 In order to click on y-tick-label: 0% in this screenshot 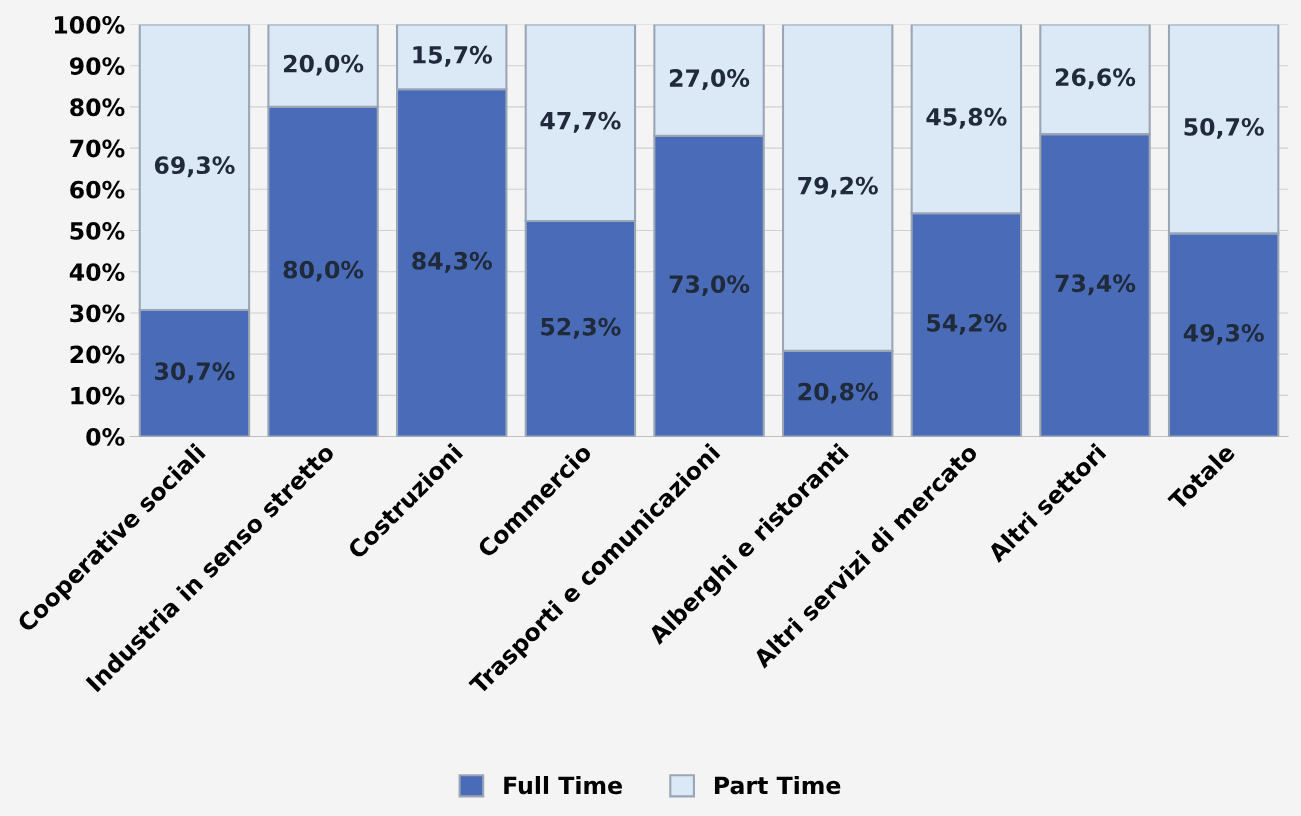, I will do `click(105, 437)`.